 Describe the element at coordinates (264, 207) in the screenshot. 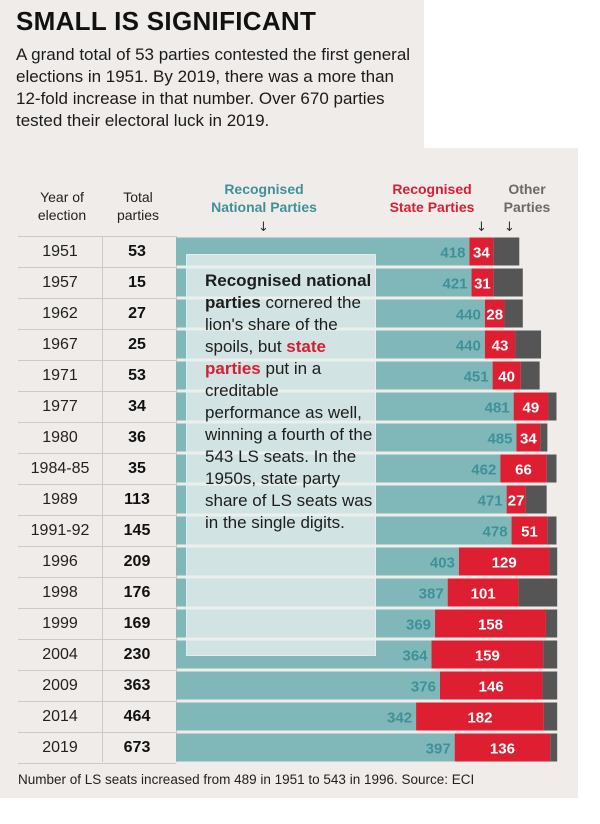

I see `national-header-line2: National Parties` at that location.